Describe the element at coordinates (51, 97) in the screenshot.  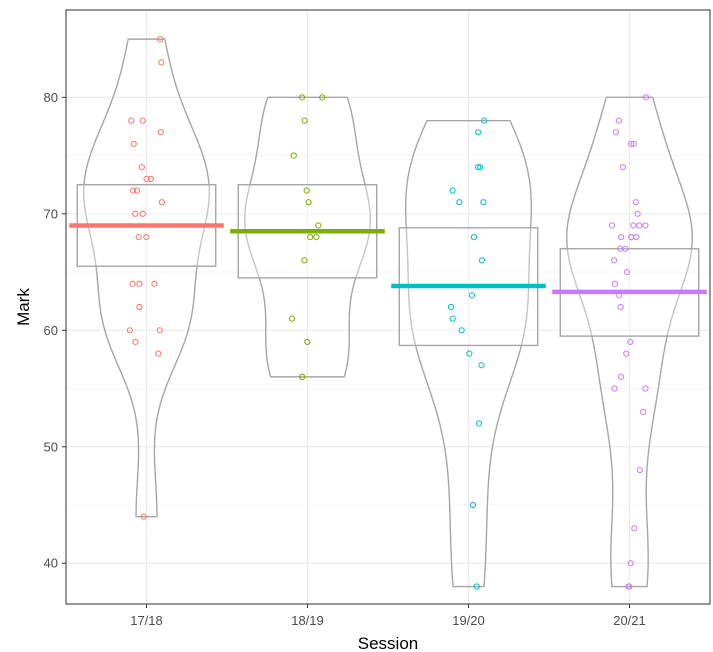
I see `y-tick-label: 80` at that location.